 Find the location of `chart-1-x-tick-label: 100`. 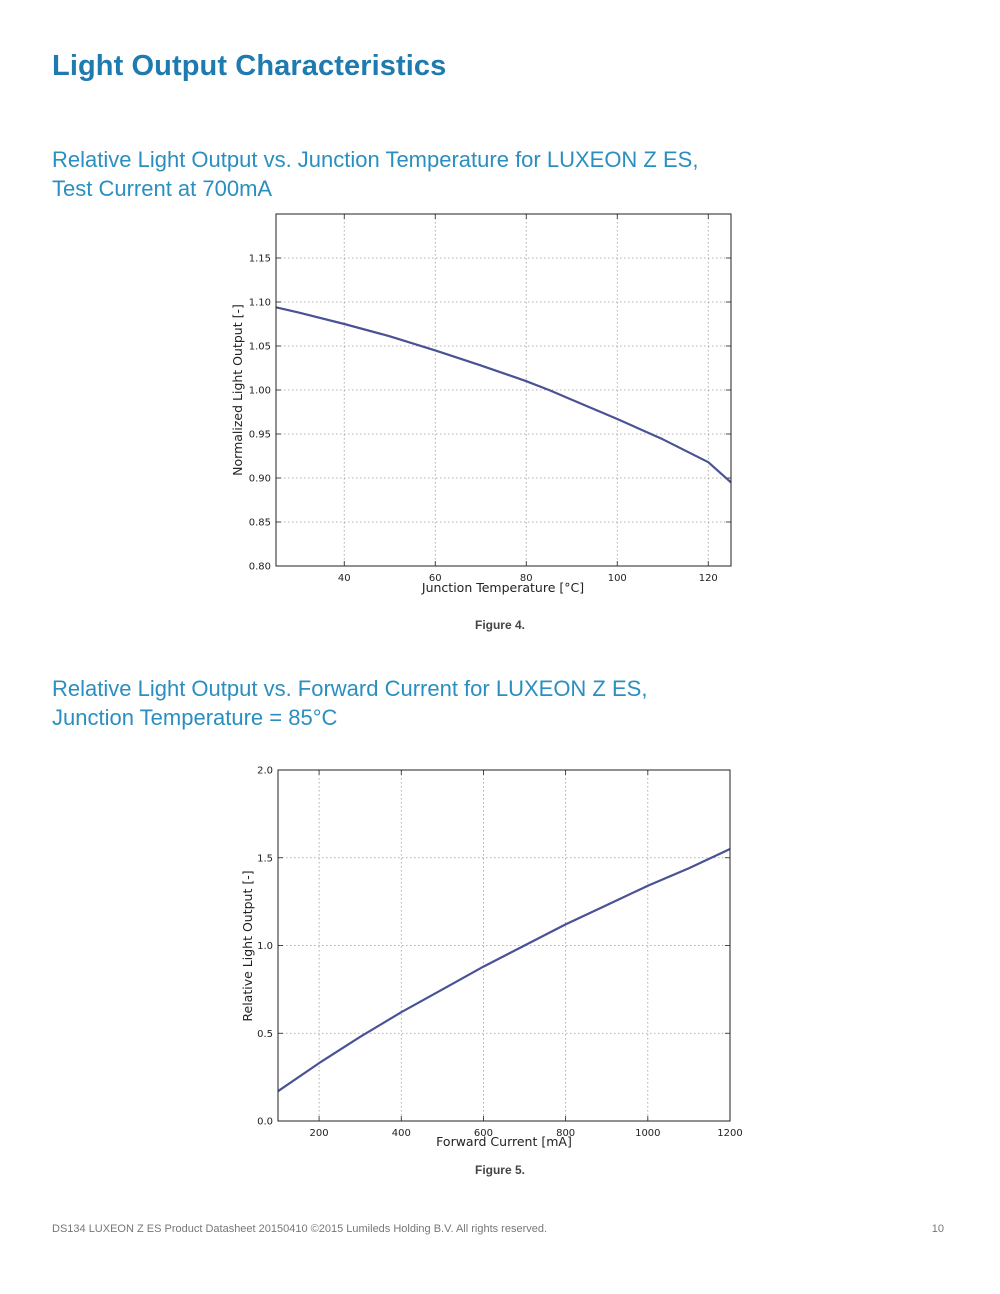

chart-1-x-tick-label: 100 is located at coordinates (617, 578).